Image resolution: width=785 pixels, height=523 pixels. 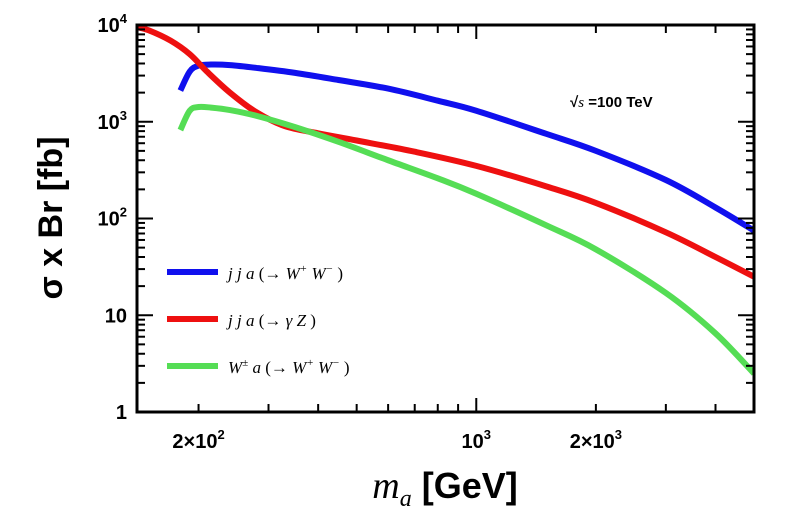 What do you see at coordinates (121, 413) in the screenshot?
I see `y-tick-label: 1` at bounding box center [121, 413].